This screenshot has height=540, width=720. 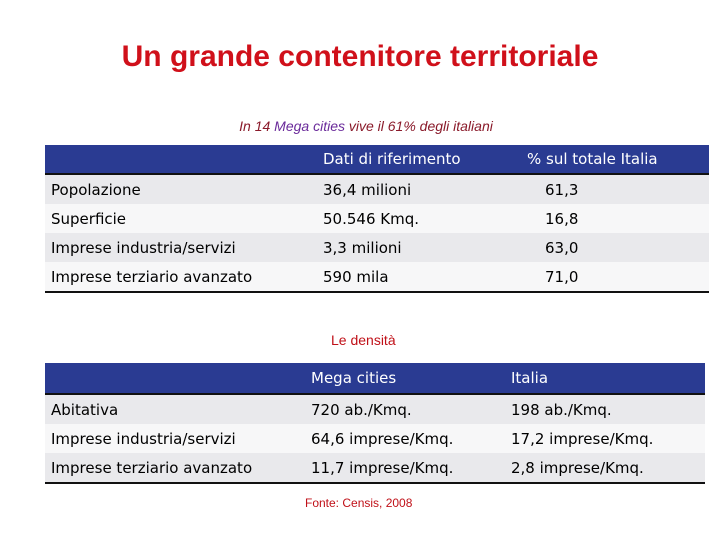 I want to click on row-value: 590 mila, so click(x=418, y=277).